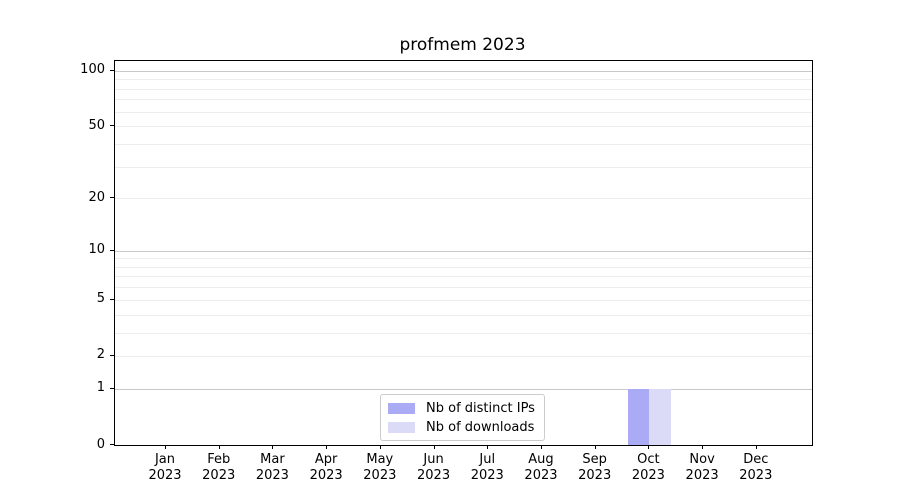 This screenshot has width=900, height=500. What do you see at coordinates (100, 299) in the screenshot?
I see `y-tick-label: 5` at bounding box center [100, 299].